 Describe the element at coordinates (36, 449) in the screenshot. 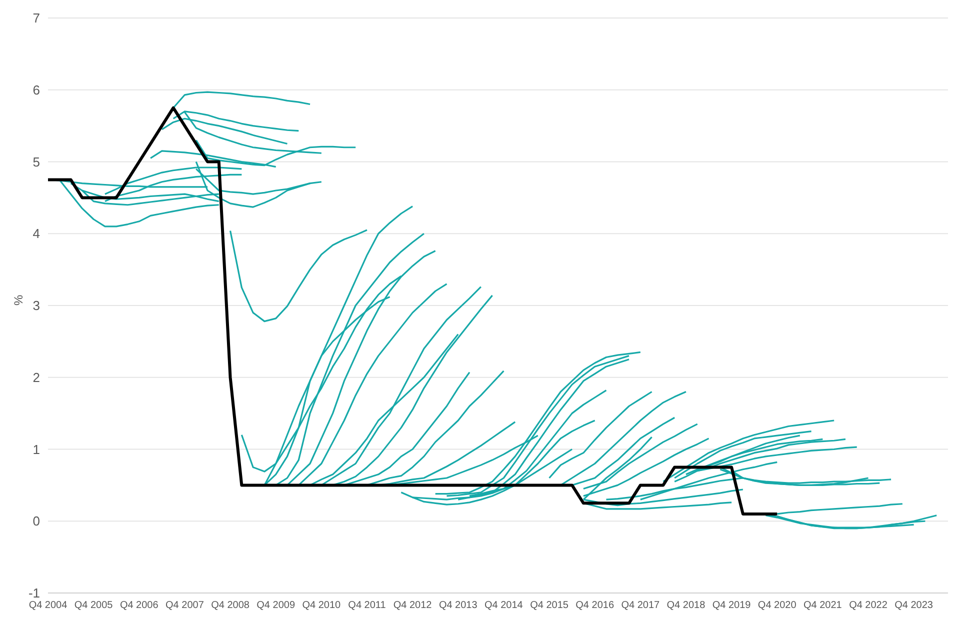

I see `y-tick-label: 1` at that location.